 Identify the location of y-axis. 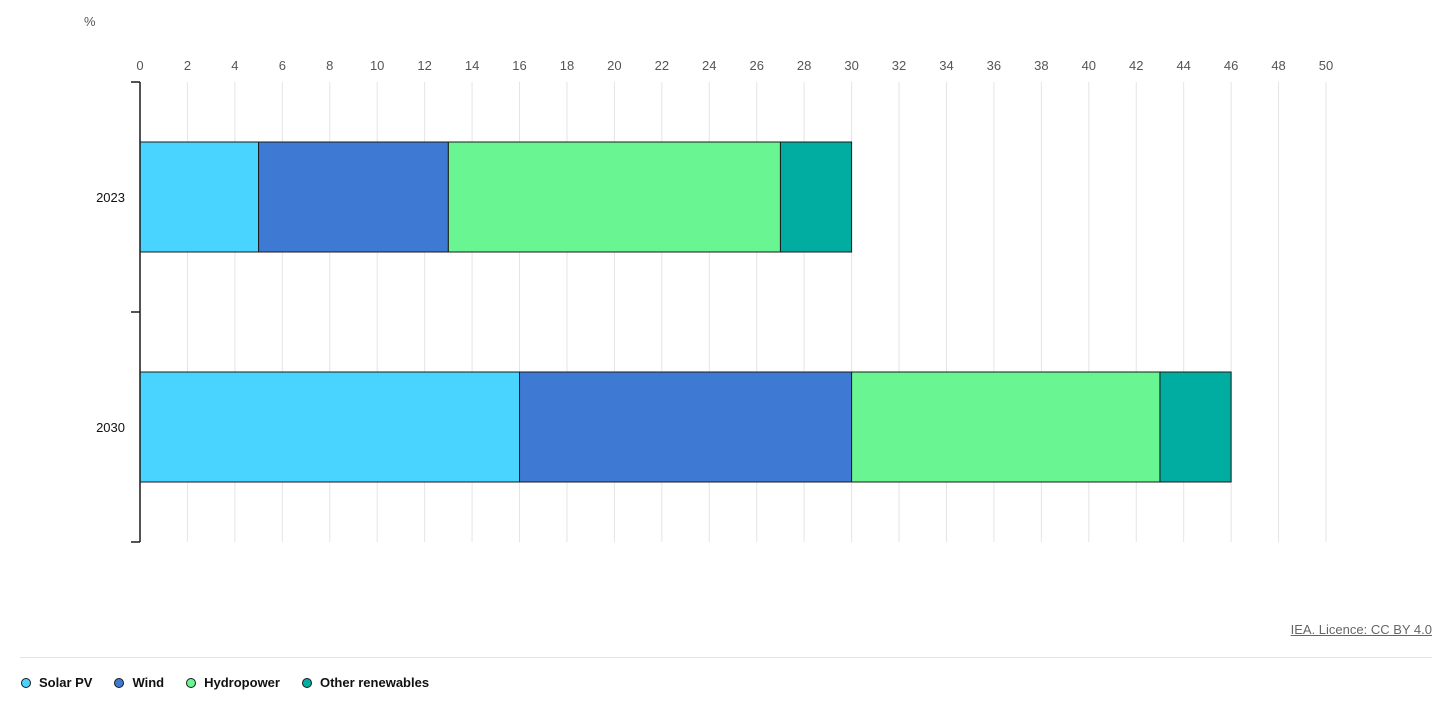
(136, 312).